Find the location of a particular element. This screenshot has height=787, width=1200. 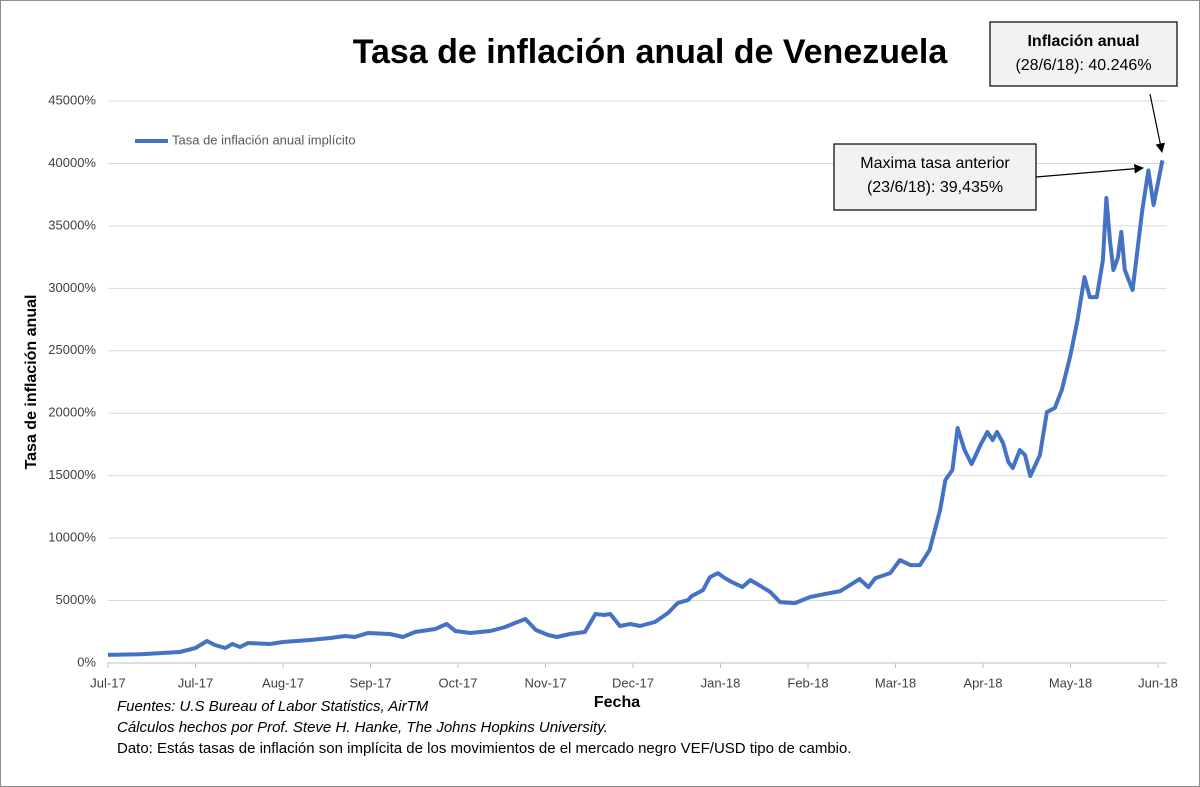

annotation-text: Inflación anual is located at coordinates (1083, 41).